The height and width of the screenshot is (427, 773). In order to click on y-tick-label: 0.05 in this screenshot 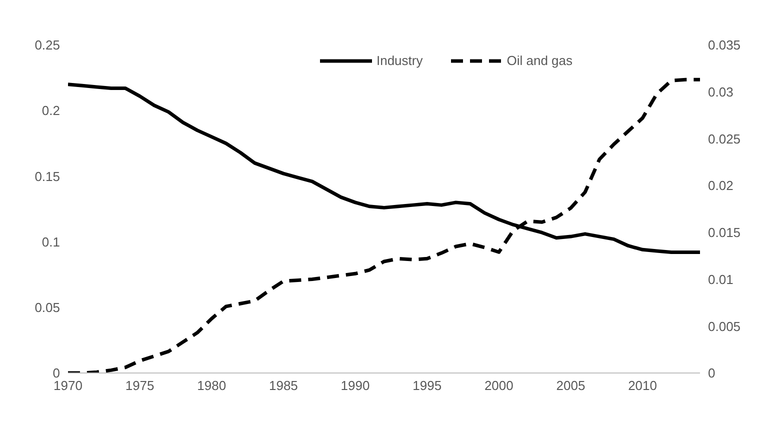, I will do `click(47, 308)`.